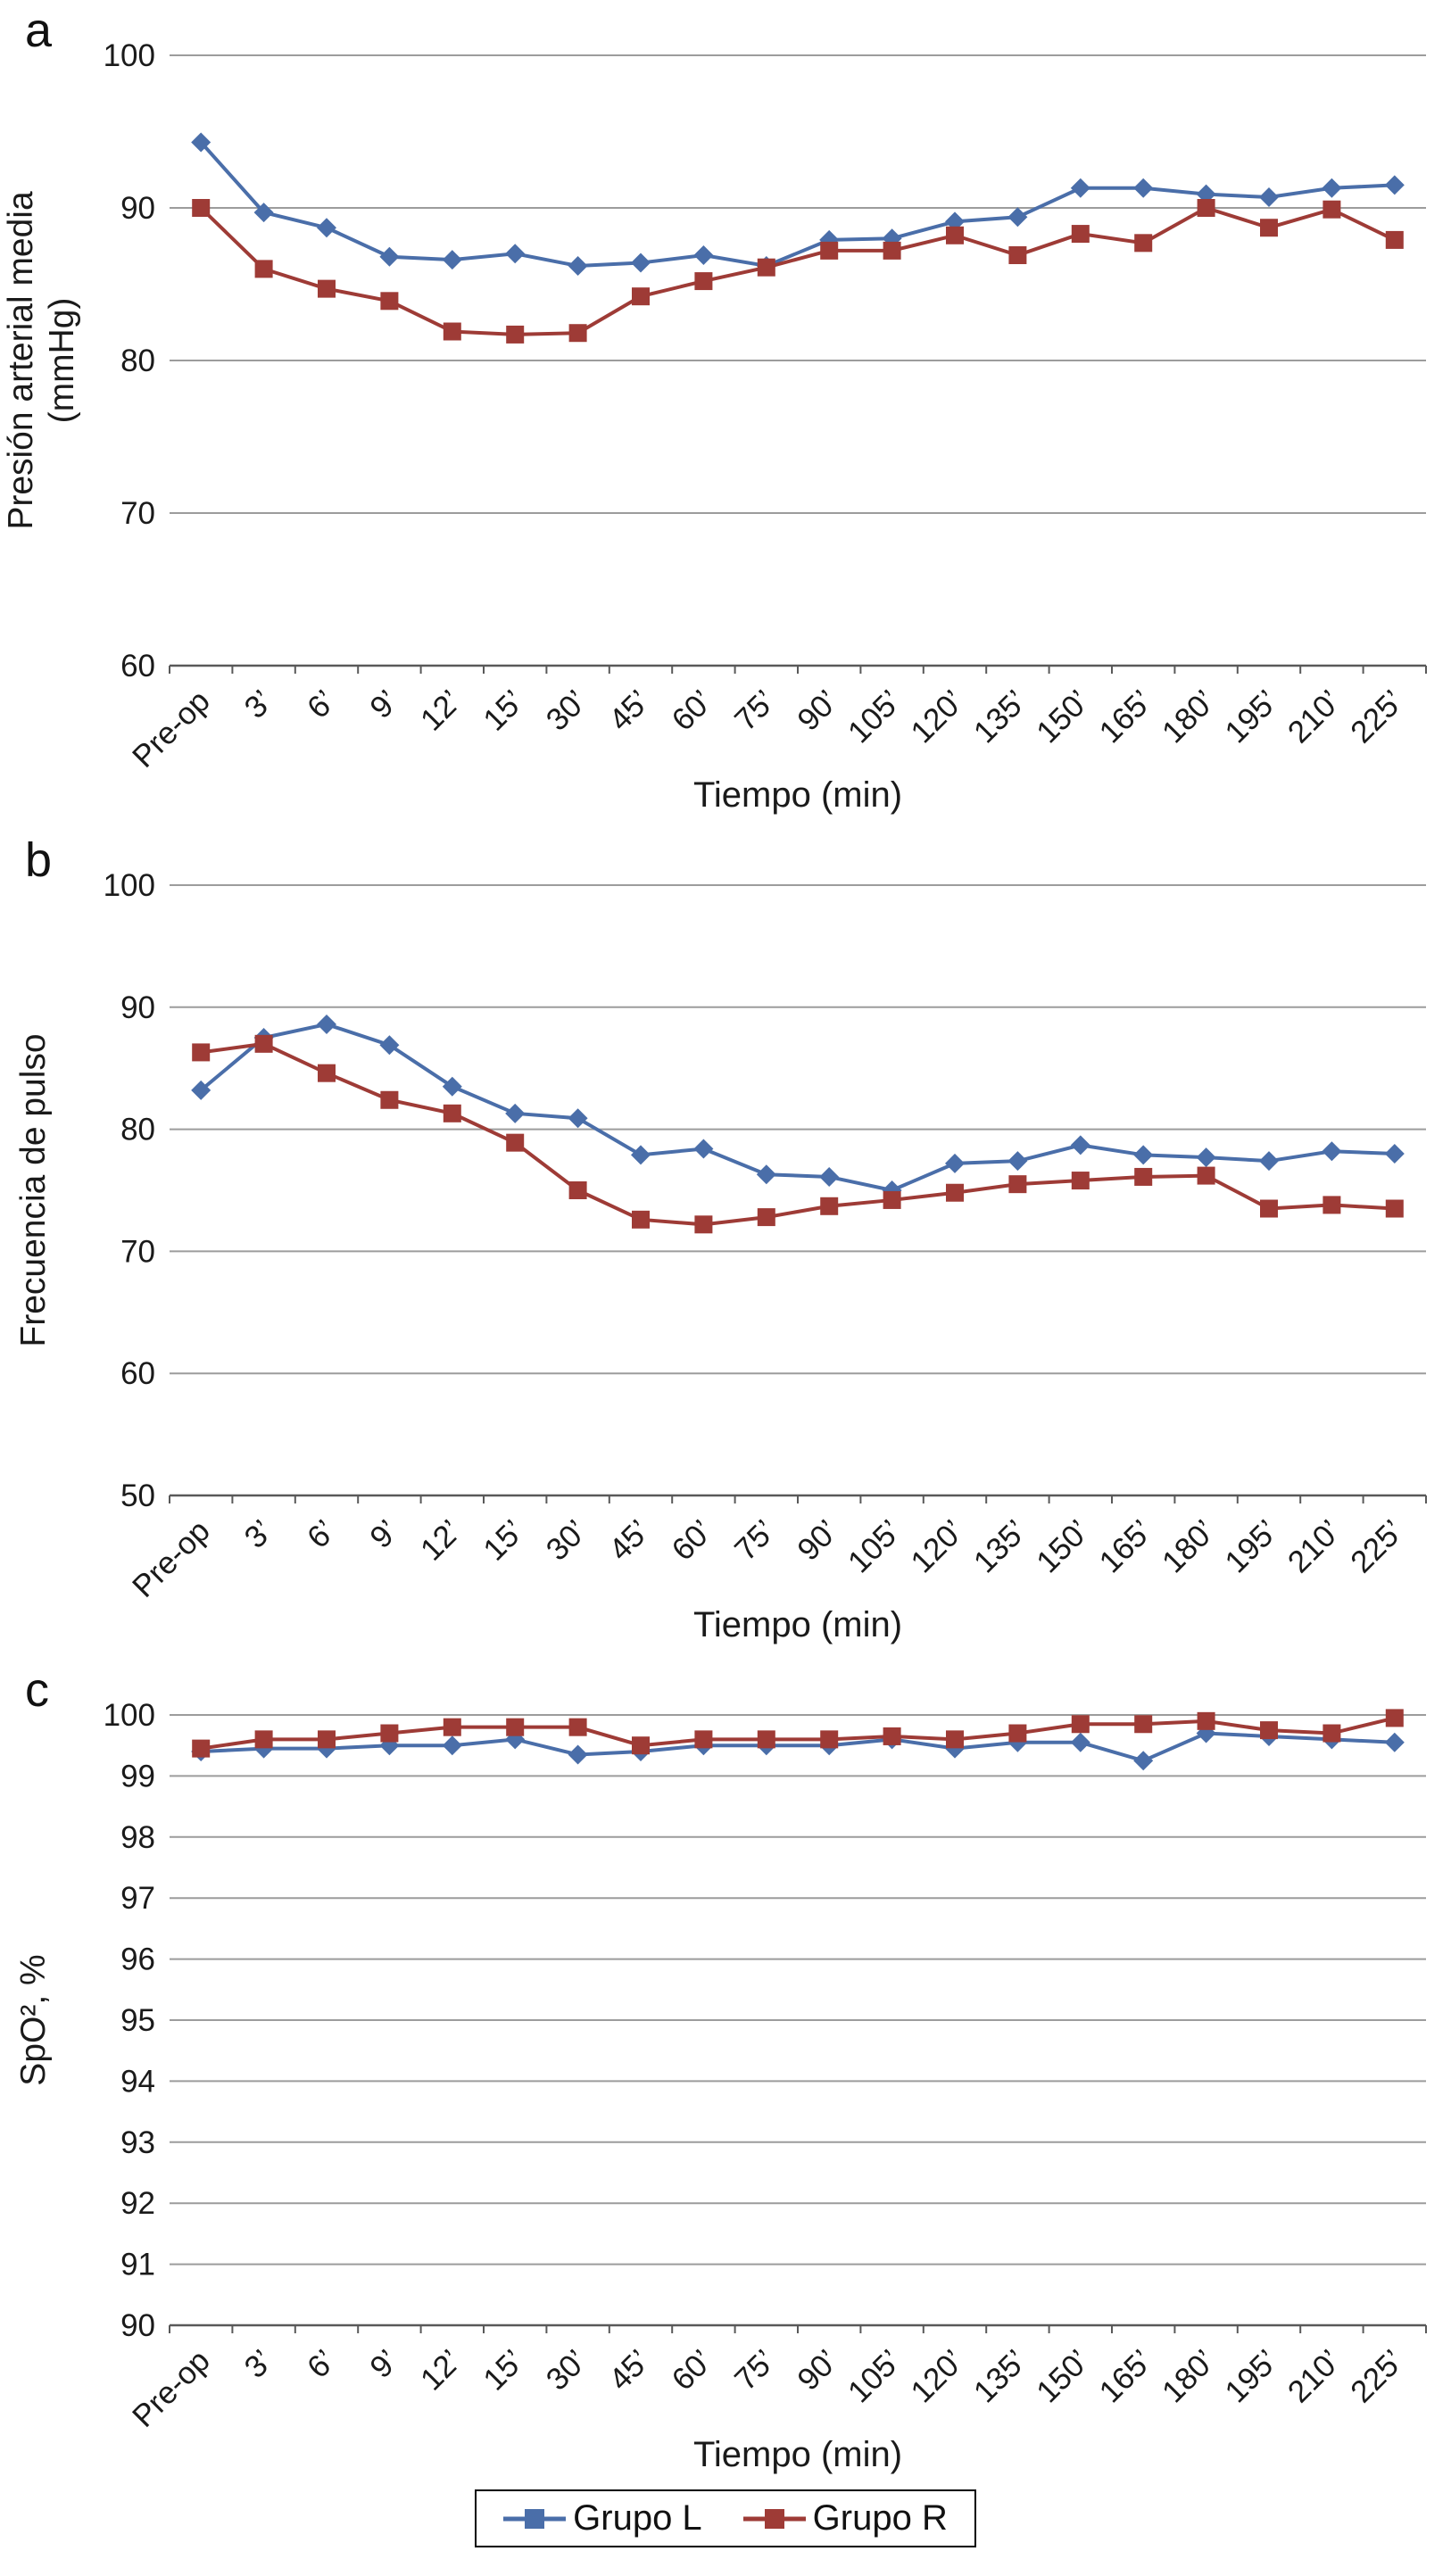 This screenshot has height=2576, width=1451. I want to click on y-axis-title: Frecuencia de pulso, so click(33, 1189).